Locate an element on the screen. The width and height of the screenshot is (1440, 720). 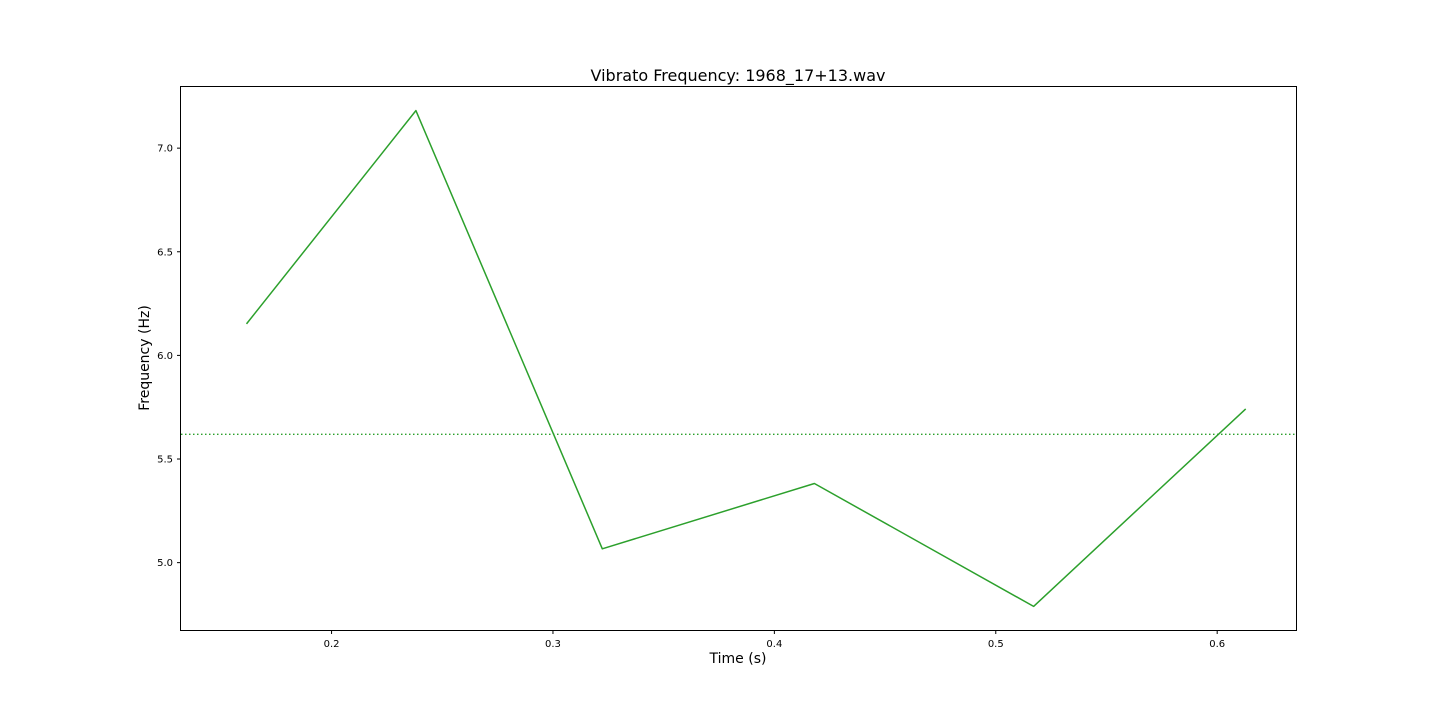
y-tick-label: 5.0 is located at coordinates (165, 563).